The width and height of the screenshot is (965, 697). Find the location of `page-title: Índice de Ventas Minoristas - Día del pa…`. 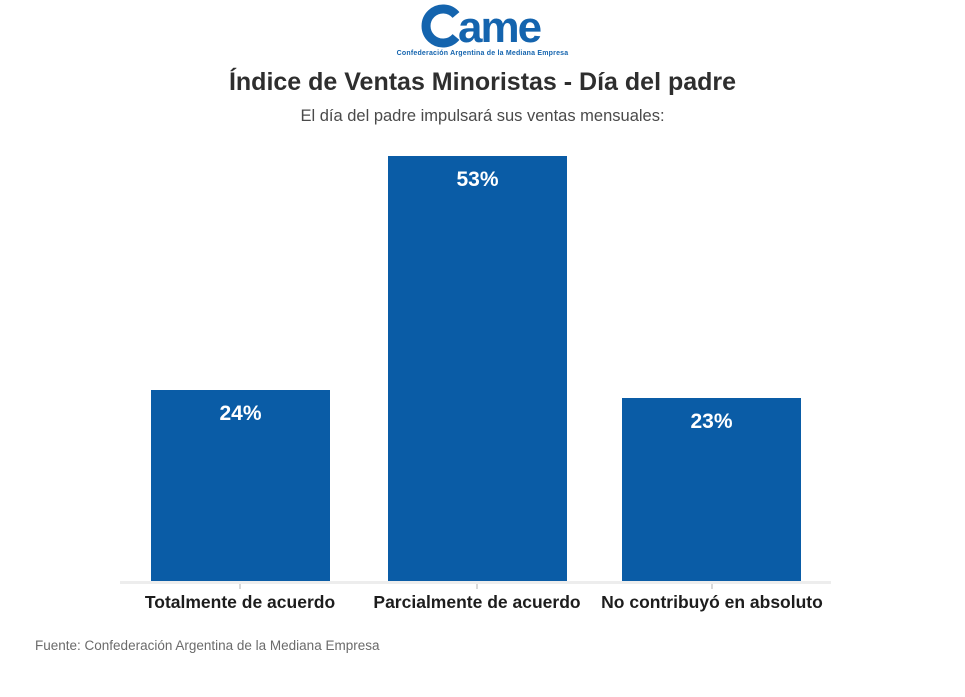

page-title: Índice de Ventas Minoristas - Día del pa… is located at coordinates (482, 82).